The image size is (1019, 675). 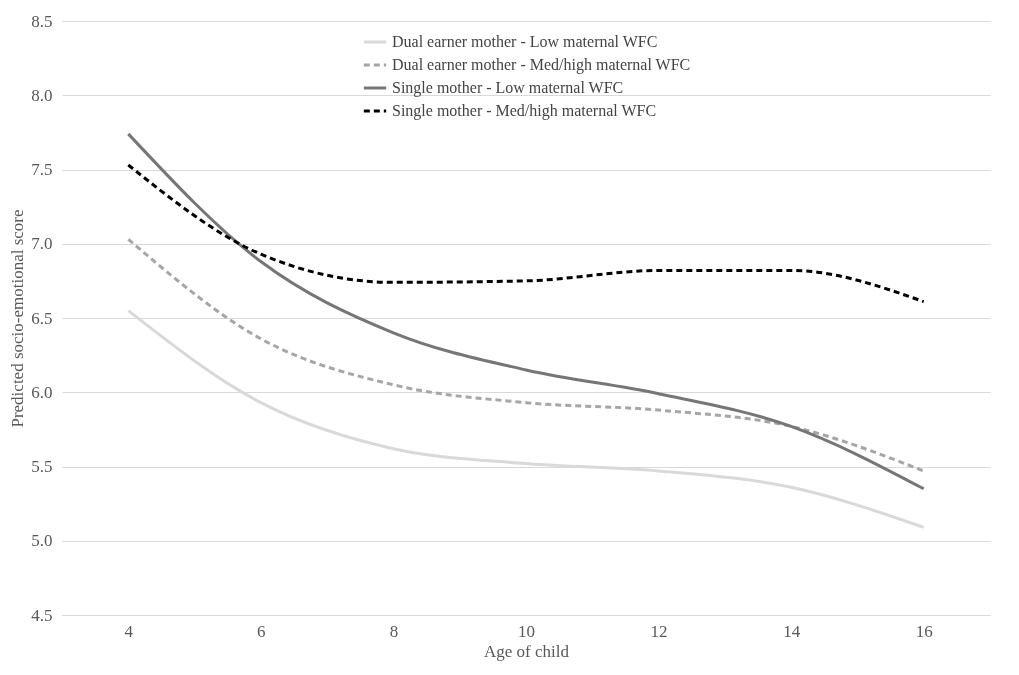 I want to click on x-tick-label: 6, so click(x=261, y=631).